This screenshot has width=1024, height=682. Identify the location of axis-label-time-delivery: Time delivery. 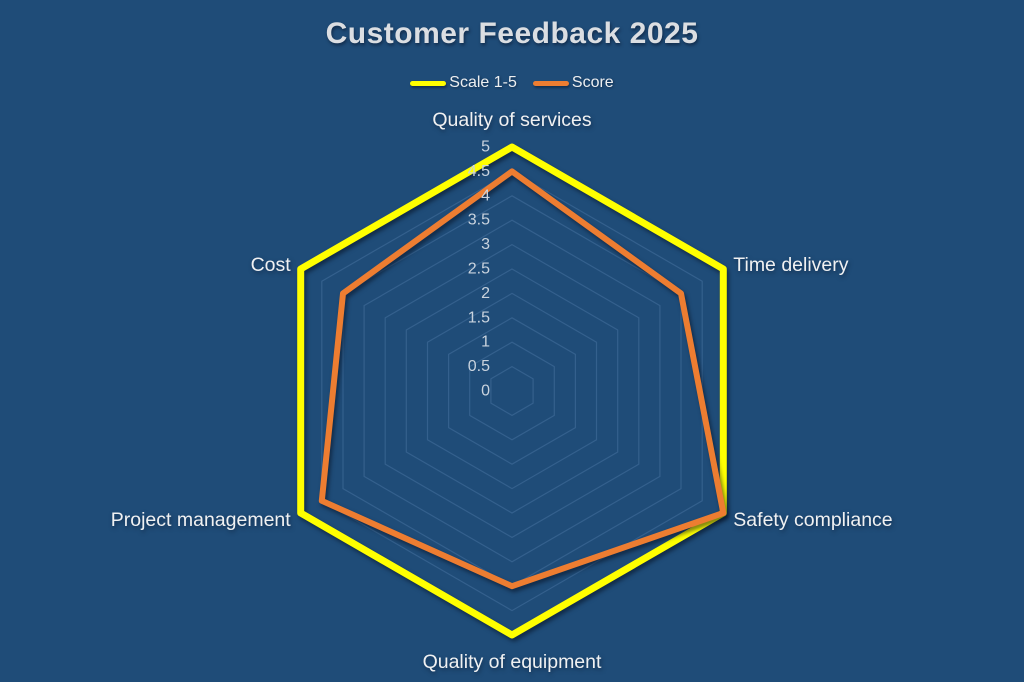
(790, 265).